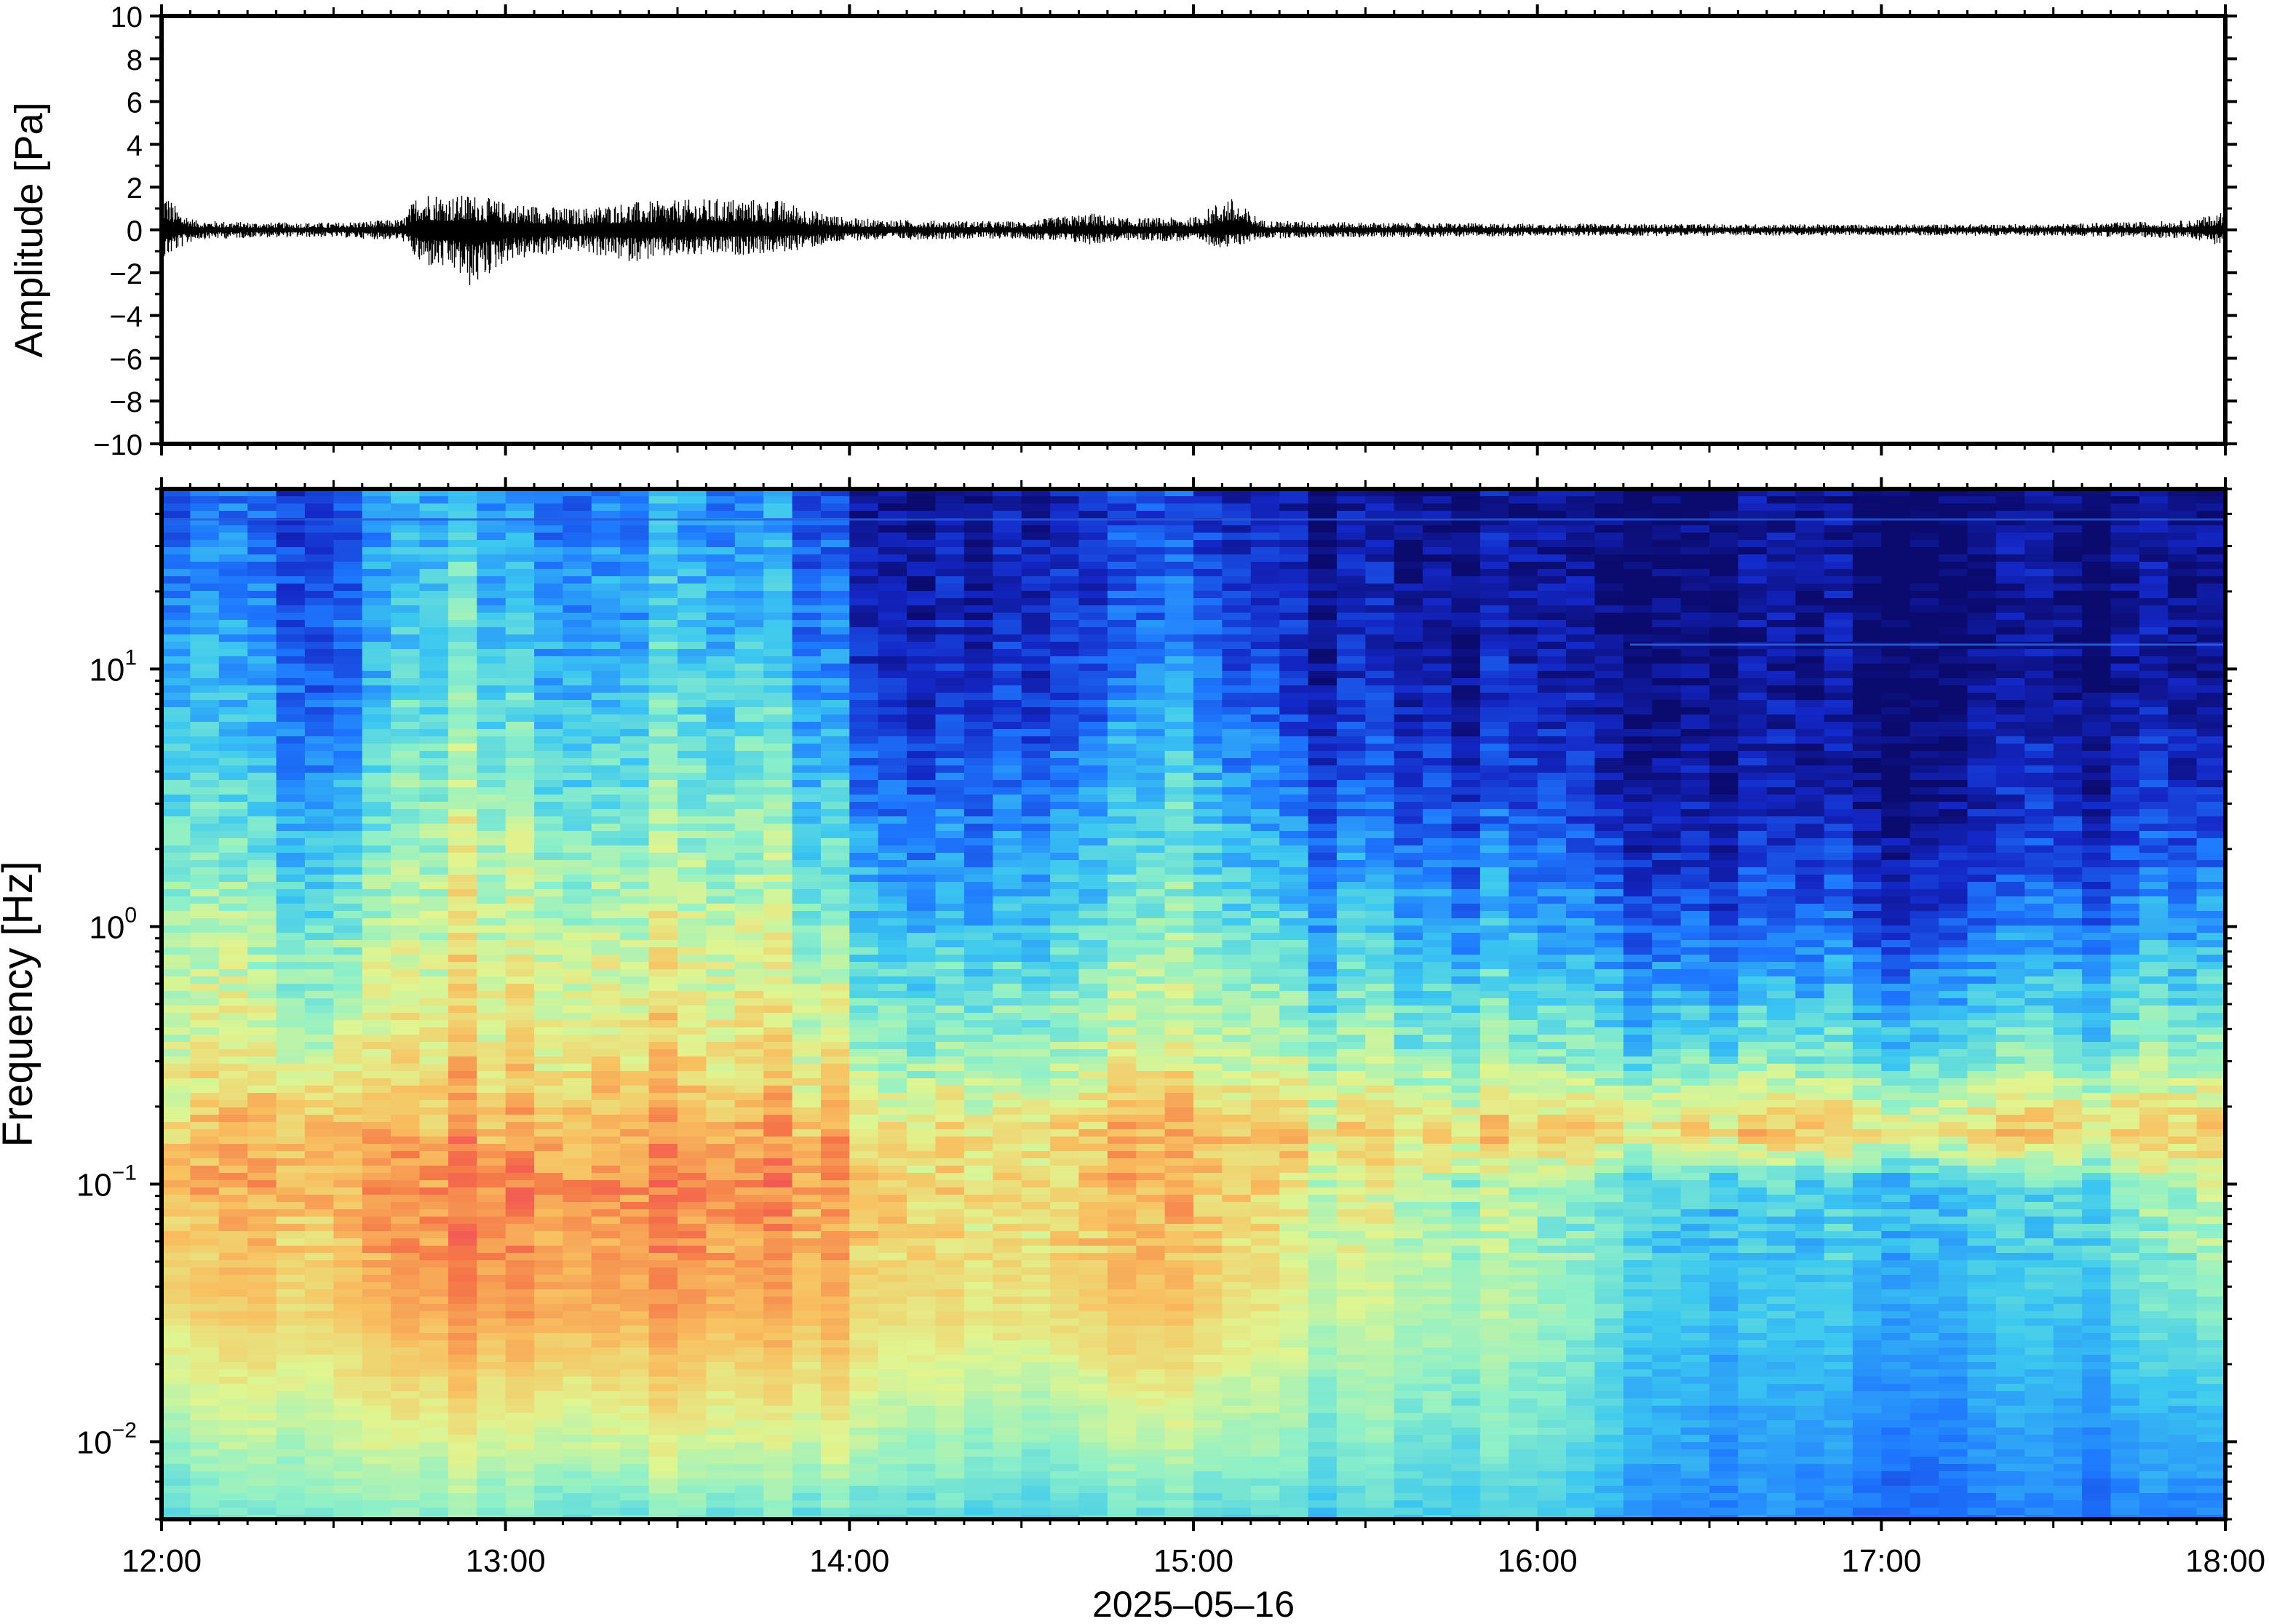 This screenshot has height=1624, width=2269. What do you see at coordinates (107, 1439) in the screenshot?
I see `frequency-tick-label: 10⁻²` at bounding box center [107, 1439].